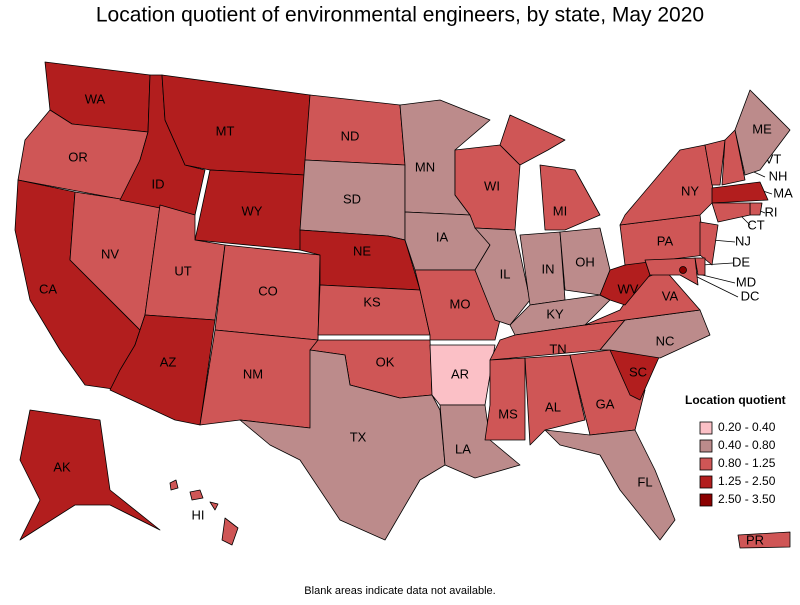 The height and width of the screenshot is (605, 800). Describe the element at coordinates (350, 135) in the screenshot. I see `state-label: ND` at that location.